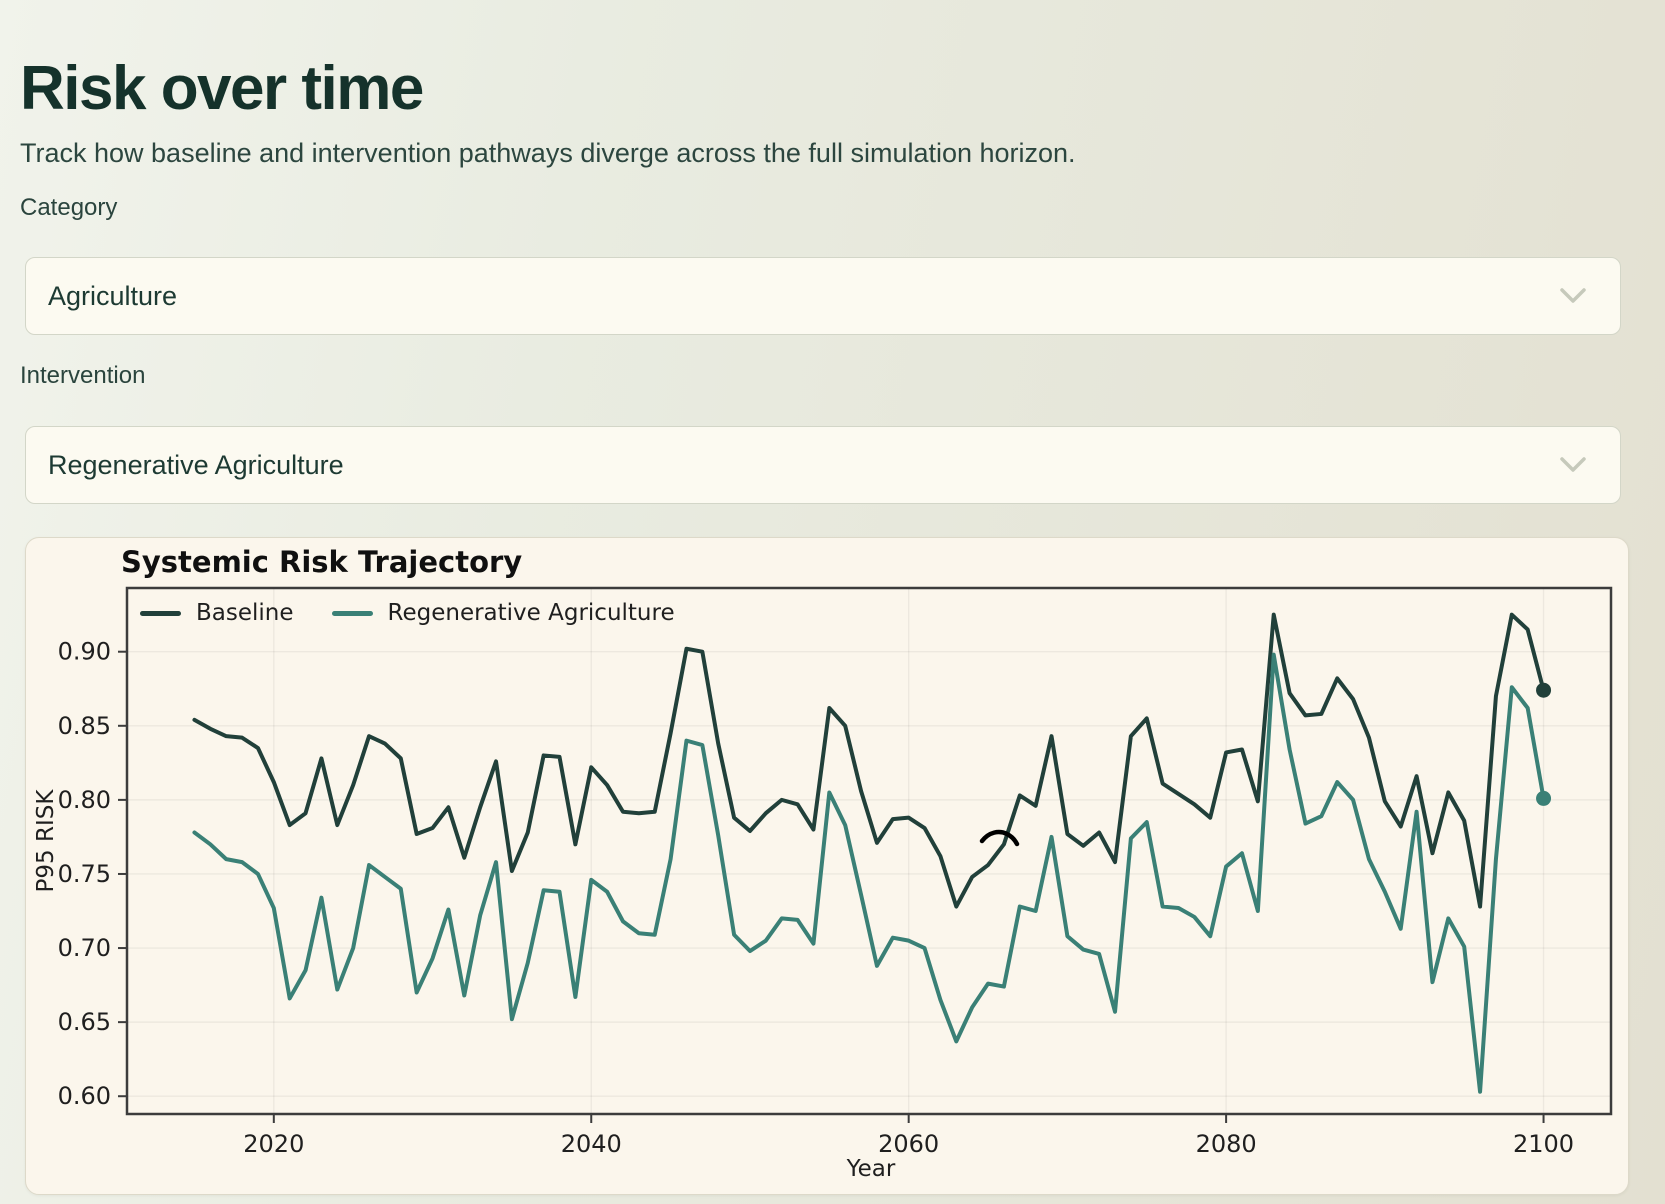  Describe the element at coordinates (273, 1144) in the screenshot. I see `x-tick-label: 2020` at that location.